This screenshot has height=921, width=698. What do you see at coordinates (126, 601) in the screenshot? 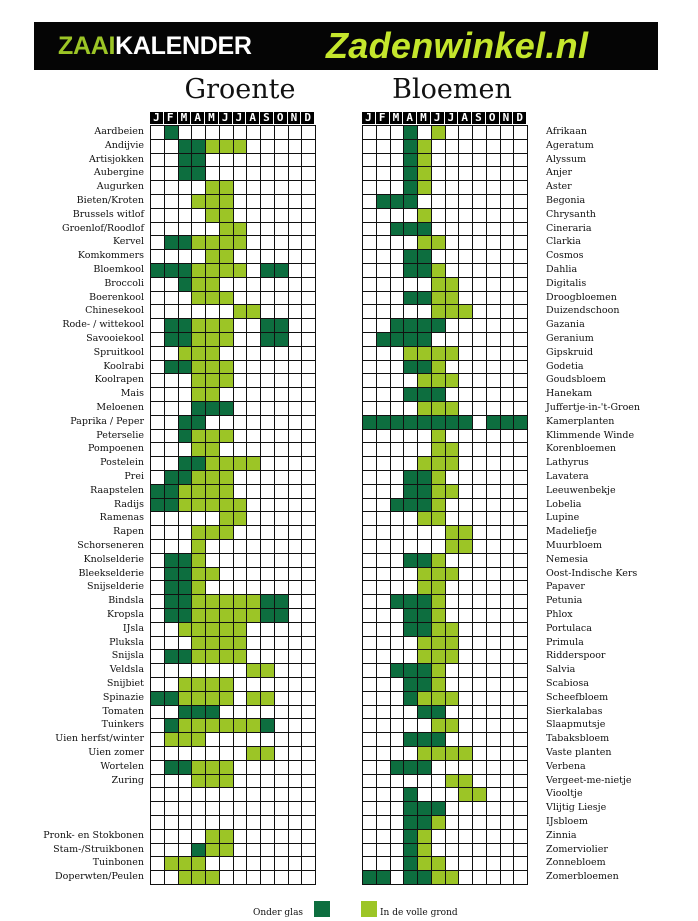
I see `groente-row-label: Bindsla` at bounding box center [126, 601].